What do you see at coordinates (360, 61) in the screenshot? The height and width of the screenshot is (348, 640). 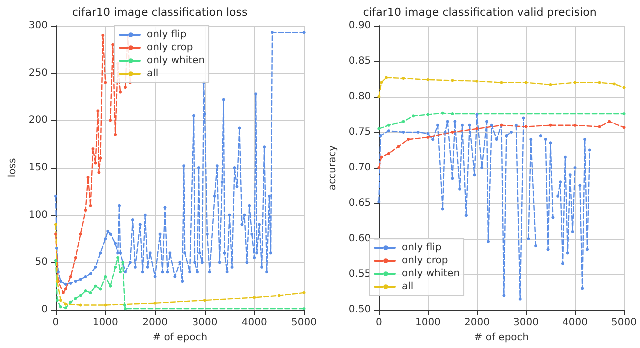 I see `y-tick-label: 0.85` at bounding box center [360, 61].